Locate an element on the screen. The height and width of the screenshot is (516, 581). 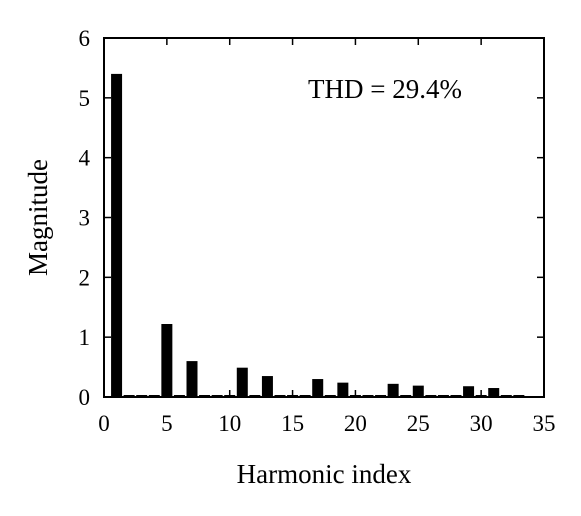
y-tick-label-3: 3 is located at coordinates (85, 218).